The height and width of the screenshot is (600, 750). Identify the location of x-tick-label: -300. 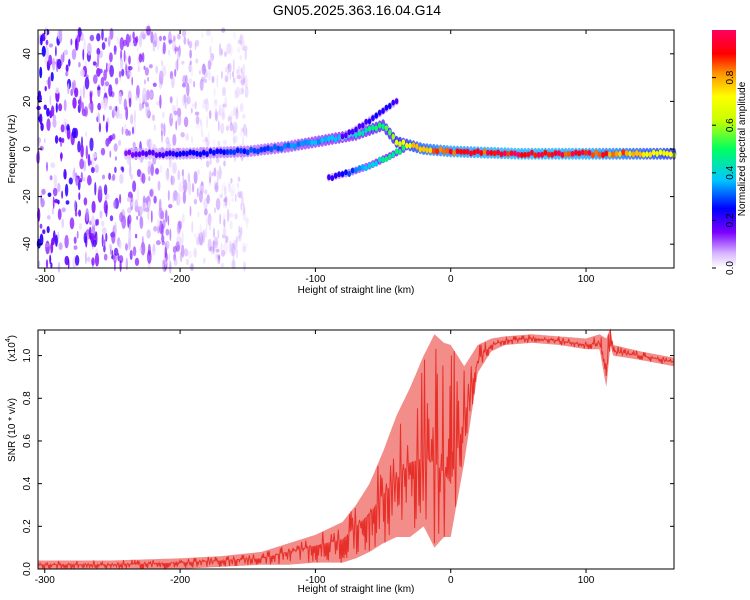
(45, 279).